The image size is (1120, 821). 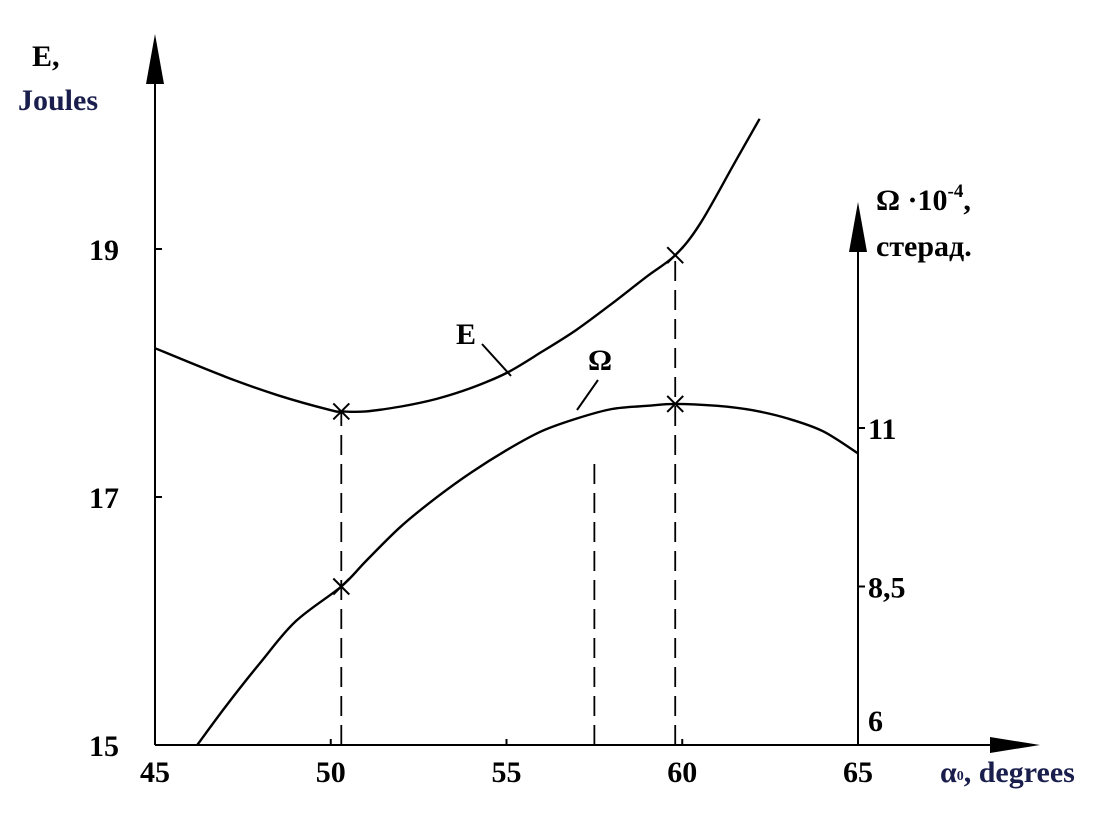 I want to click on right-axis-label-comma: ,, so click(x=967, y=200).